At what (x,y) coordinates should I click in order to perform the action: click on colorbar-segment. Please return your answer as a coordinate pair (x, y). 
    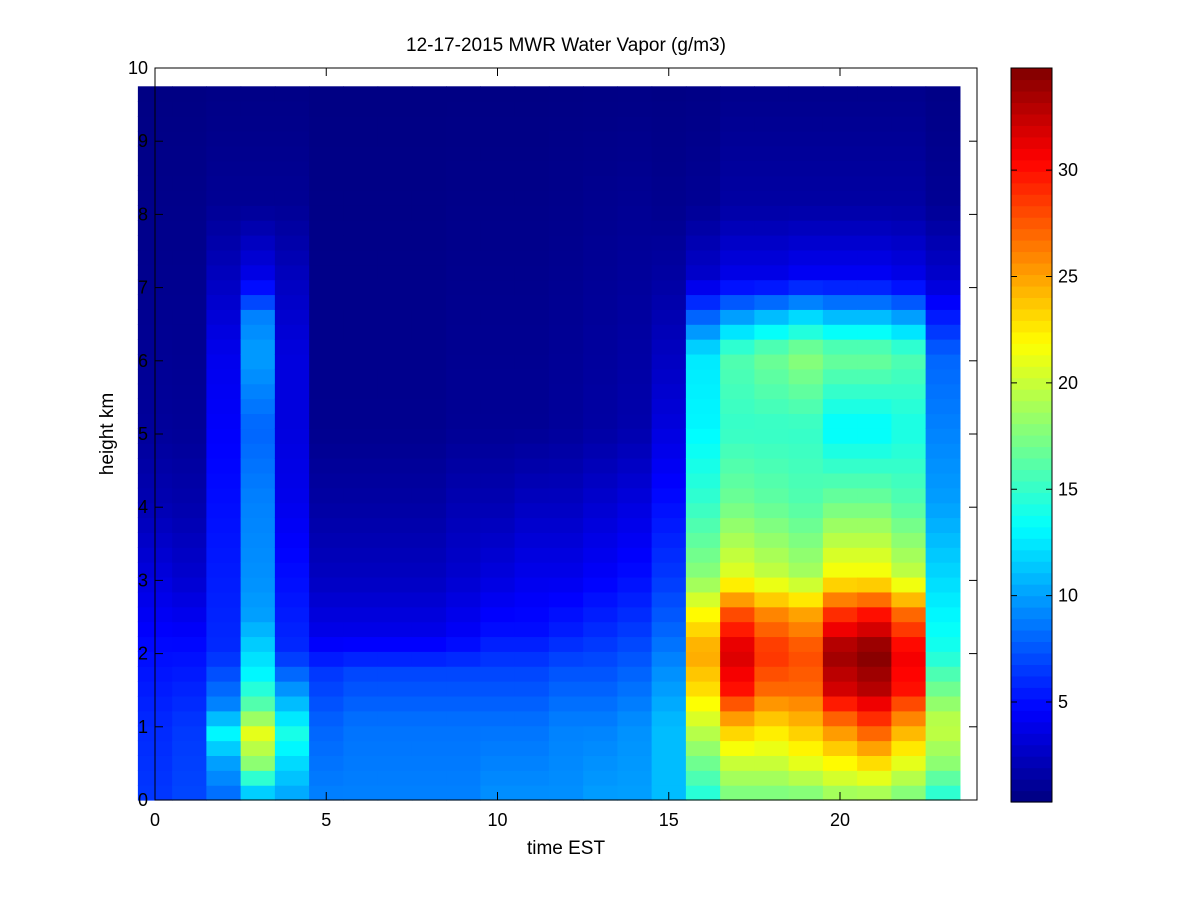
    Looking at the image, I should click on (1031, 796).